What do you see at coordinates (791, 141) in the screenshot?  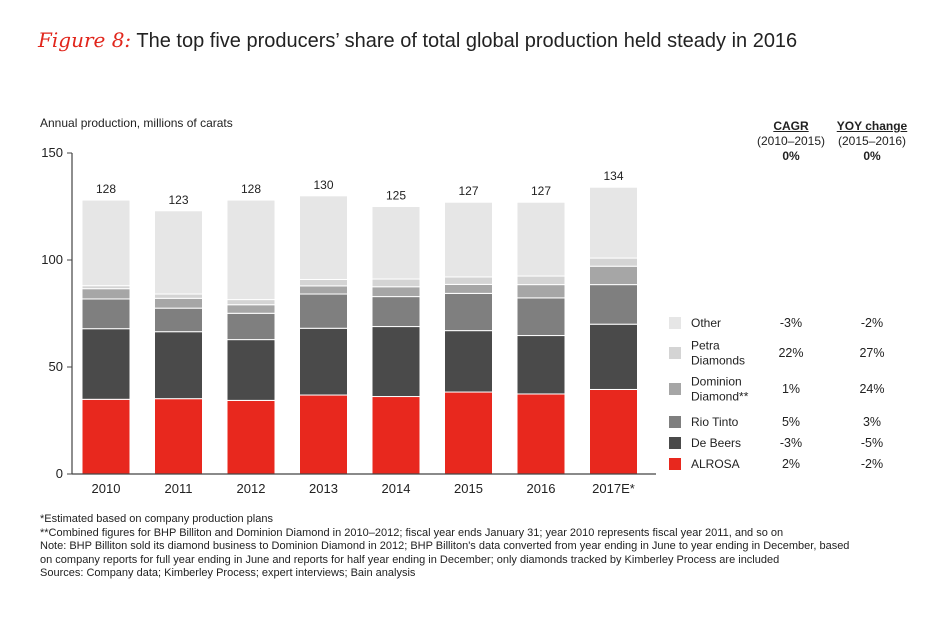 I see `cagr-header: CAGR (2010–2015) 0%` at bounding box center [791, 141].